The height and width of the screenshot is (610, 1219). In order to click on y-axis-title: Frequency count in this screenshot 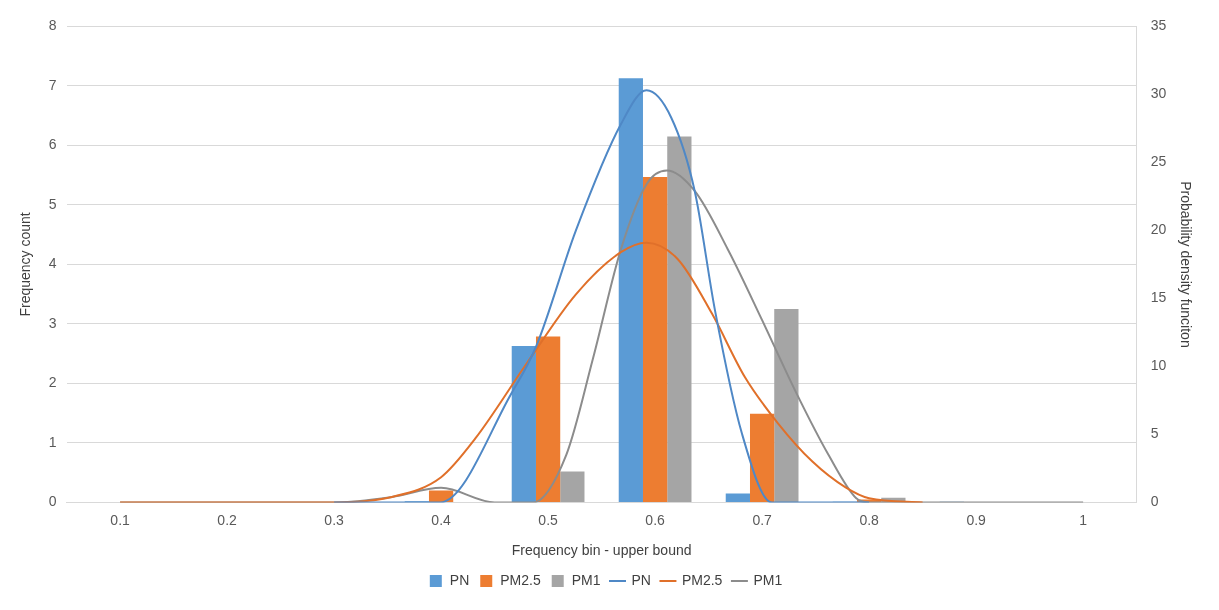, I will do `click(25, 264)`.